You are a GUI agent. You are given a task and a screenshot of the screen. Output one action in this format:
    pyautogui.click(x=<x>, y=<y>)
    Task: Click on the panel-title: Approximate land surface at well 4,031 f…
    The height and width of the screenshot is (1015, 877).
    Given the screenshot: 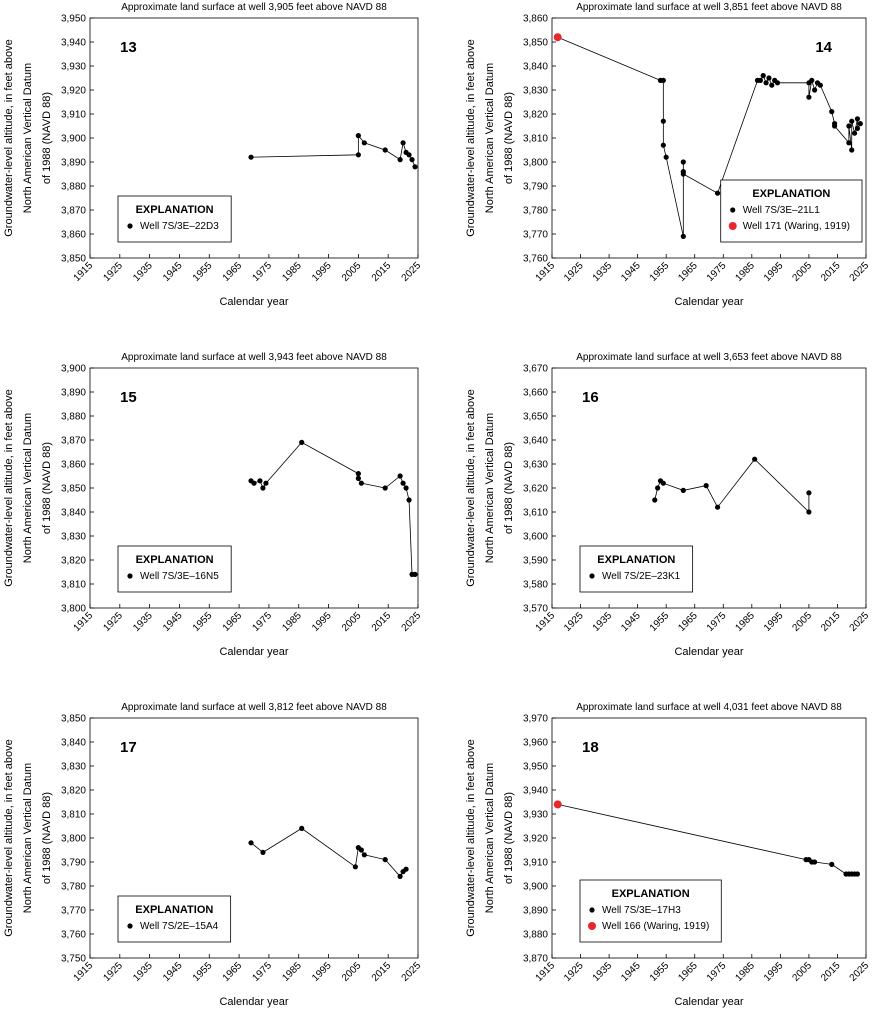 What is the action you would take?
    pyautogui.click(x=709, y=707)
    